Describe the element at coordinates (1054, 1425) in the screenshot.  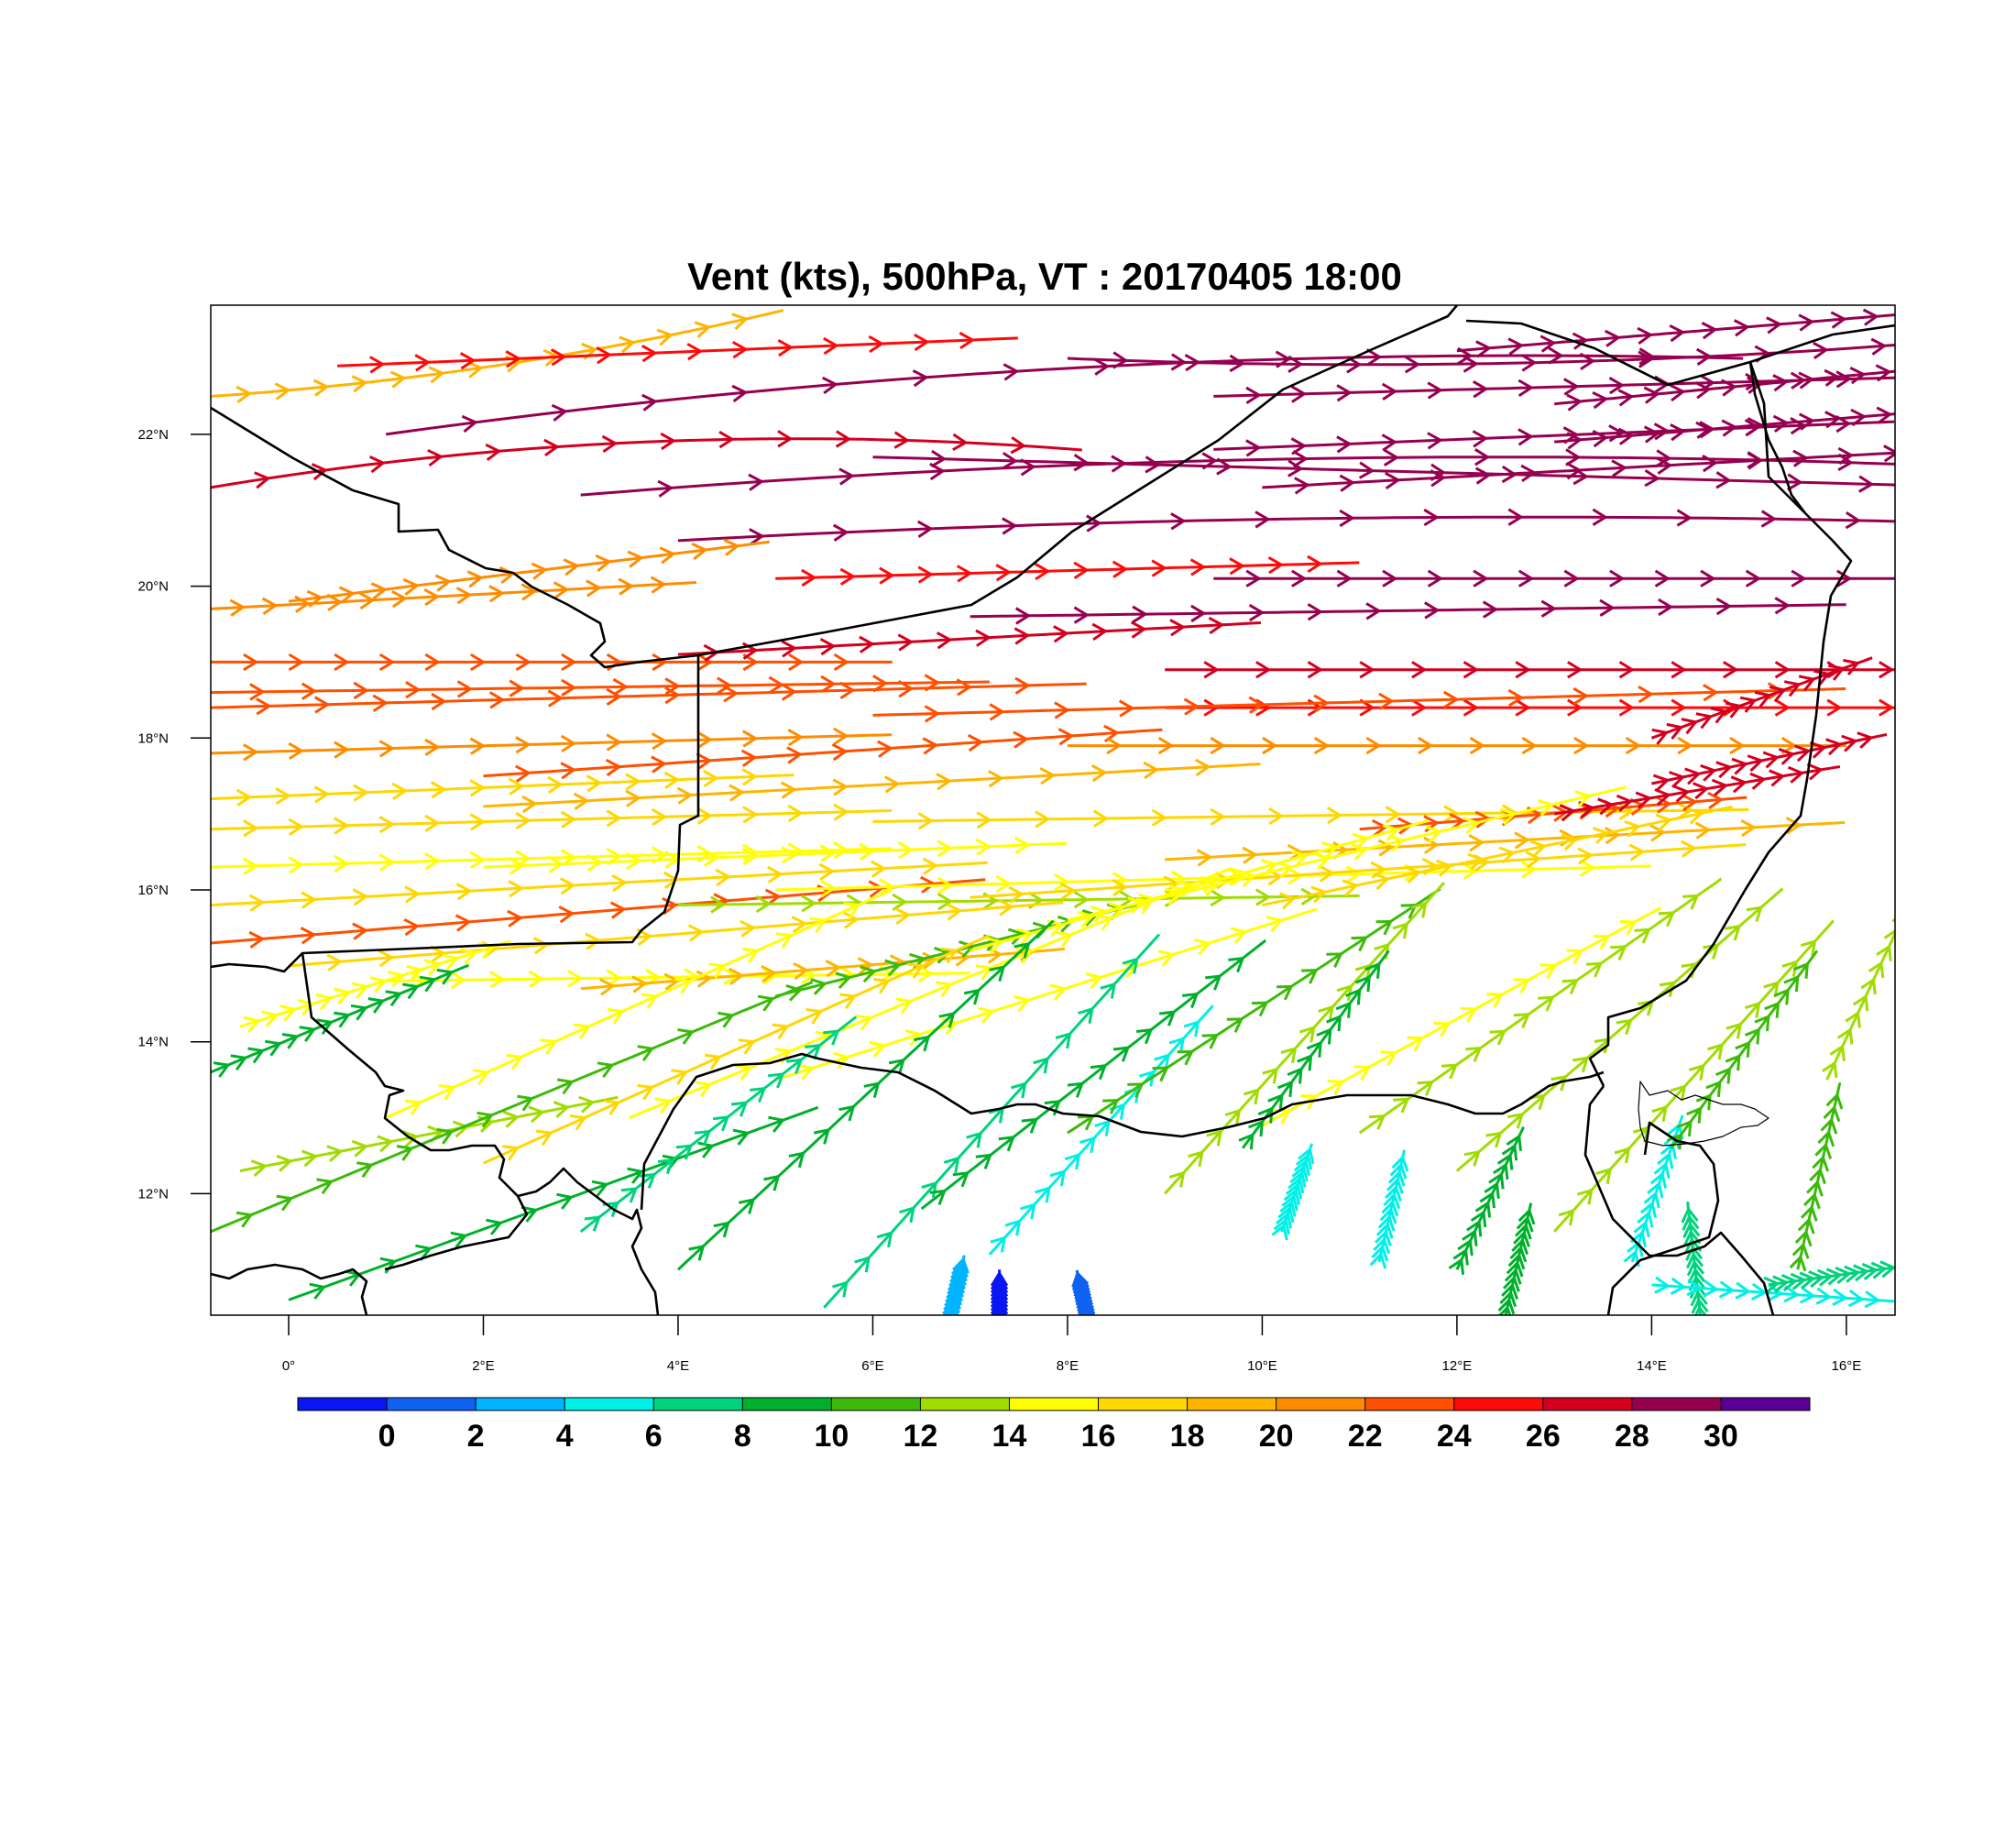
I see `wind-speed-colorbar: 0 2 4 6 8 10 12 14 16 18 20 22 24 26 28 30` at that location.